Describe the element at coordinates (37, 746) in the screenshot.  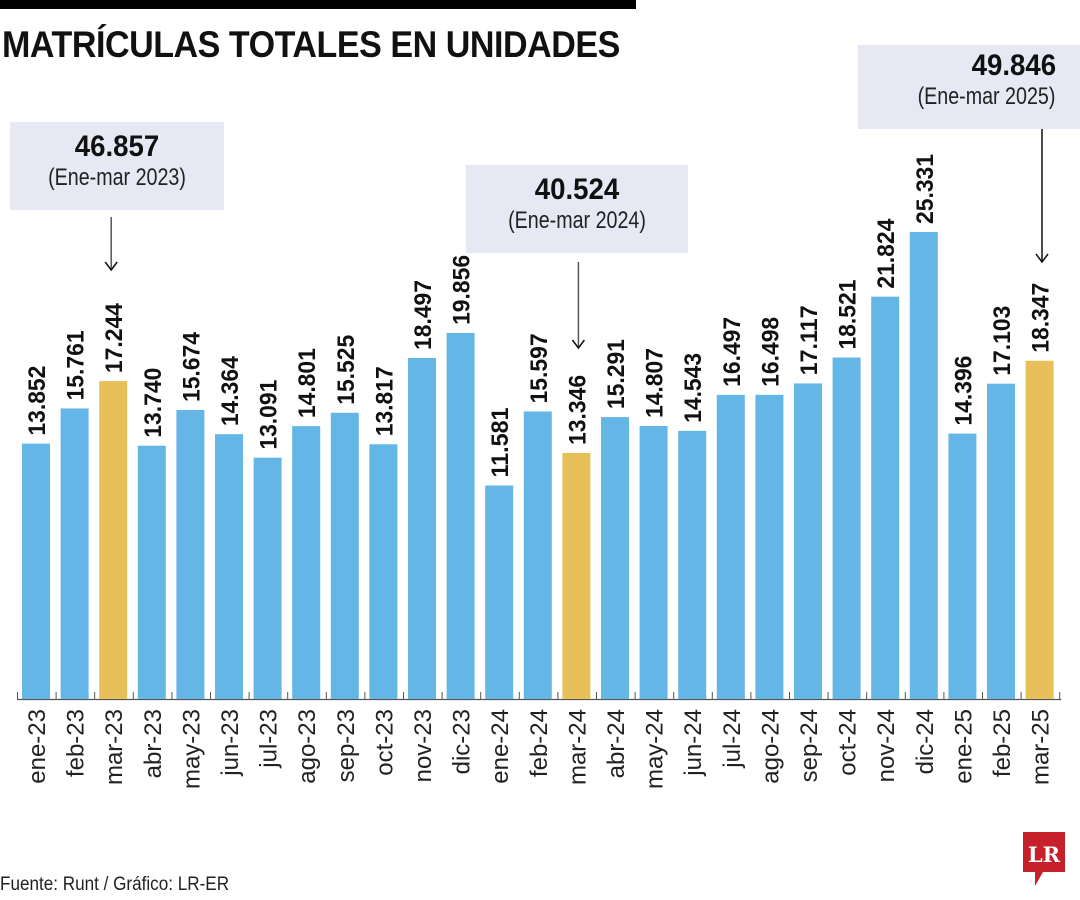
I see `x-tick-label: ene-23` at that location.